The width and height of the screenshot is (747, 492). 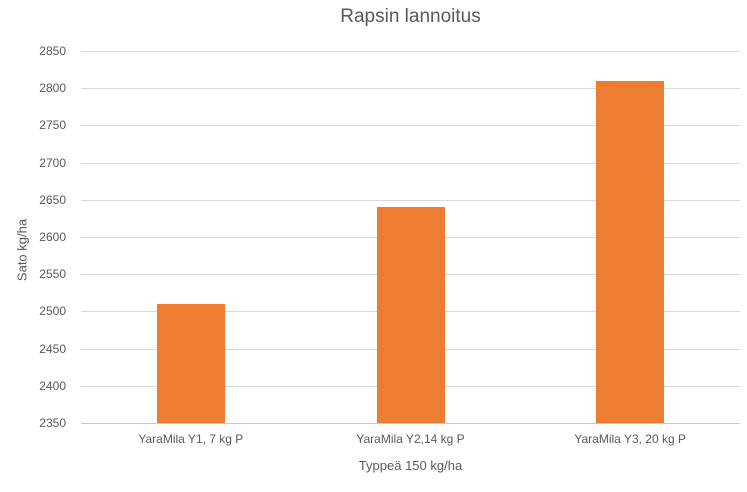 I want to click on y-tick-label: 2650, so click(x=52, y=199).